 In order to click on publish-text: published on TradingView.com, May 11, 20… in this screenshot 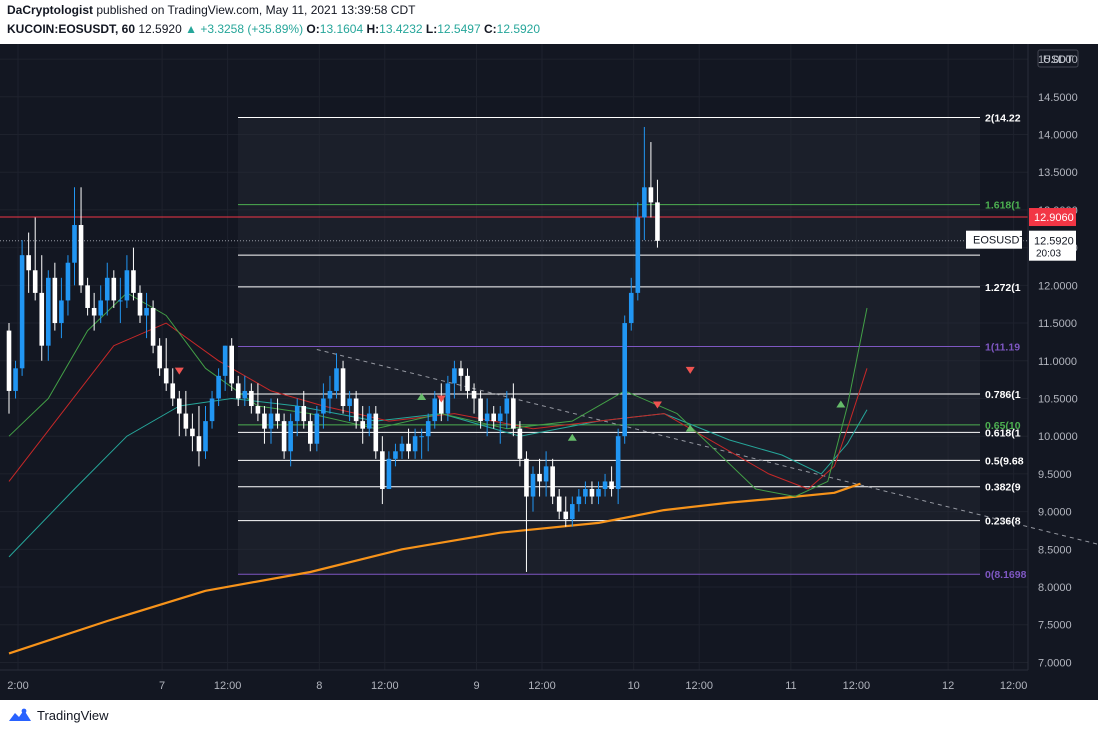, I will do `click(256, 10)`.